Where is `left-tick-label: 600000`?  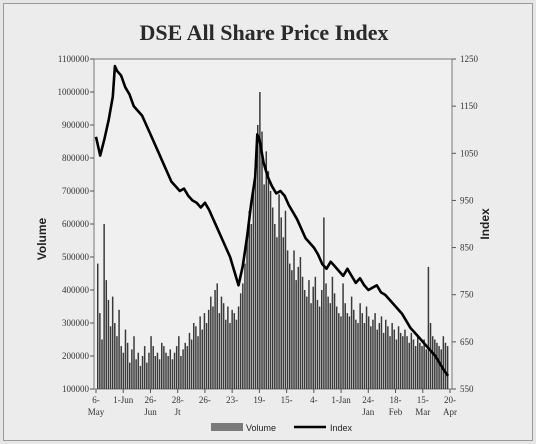 left-tick-label: 600000 is located at coordinates (76, 224).